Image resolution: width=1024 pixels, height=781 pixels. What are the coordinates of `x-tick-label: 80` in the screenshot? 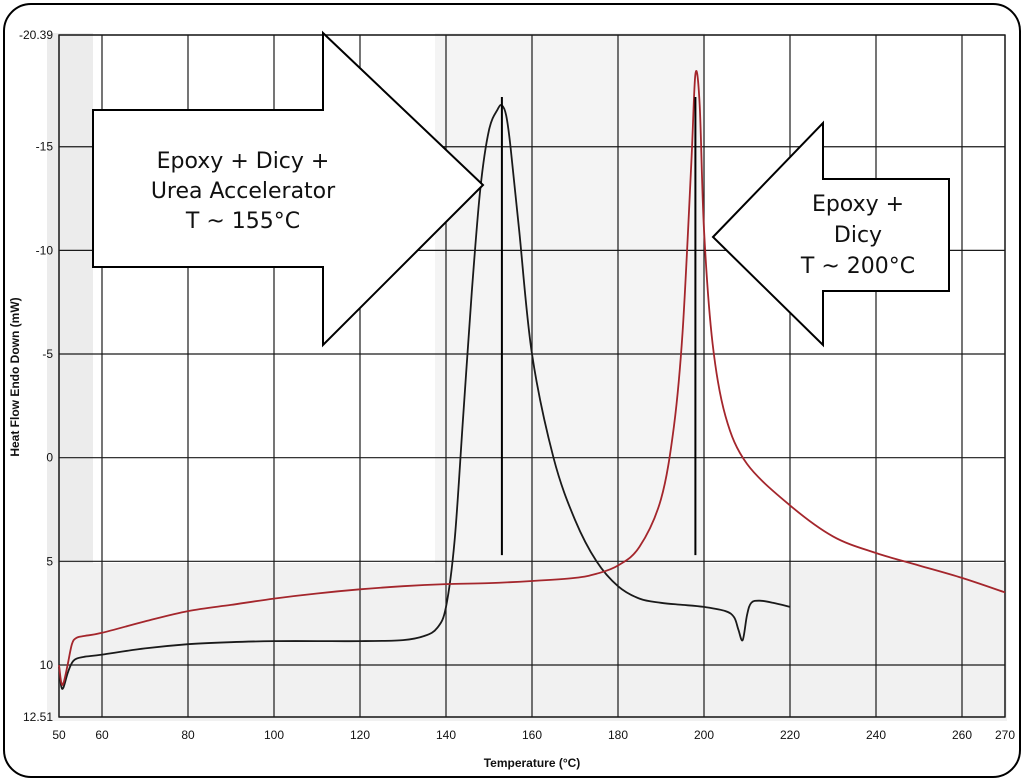 It's located at (188, 735).